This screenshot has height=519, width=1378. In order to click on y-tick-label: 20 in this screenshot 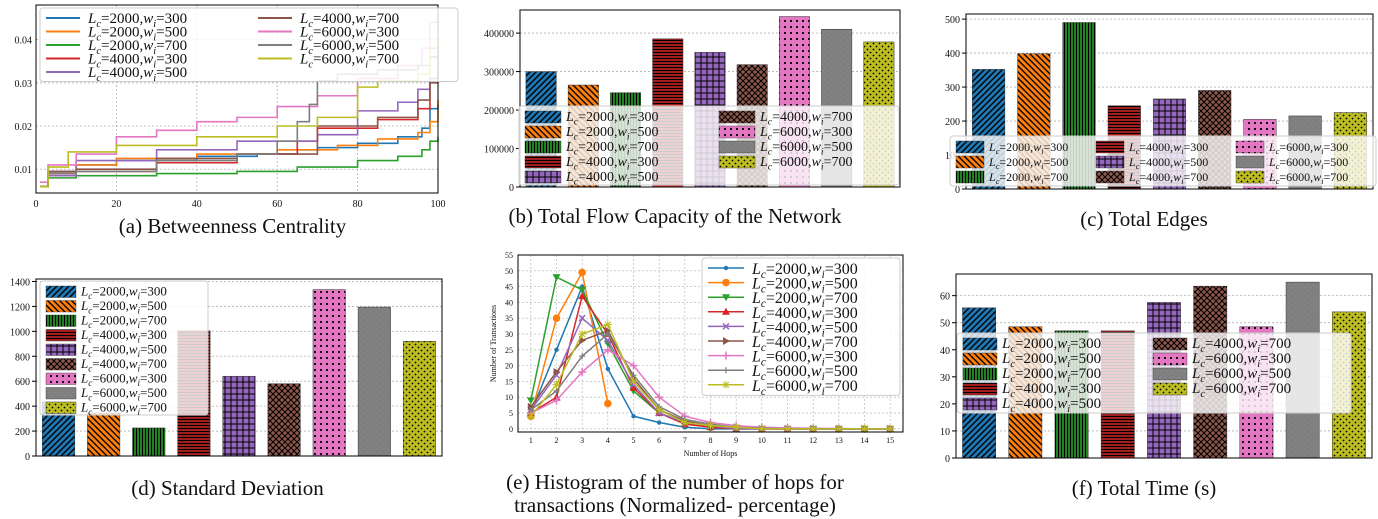, I will do `click(945, 405)`.